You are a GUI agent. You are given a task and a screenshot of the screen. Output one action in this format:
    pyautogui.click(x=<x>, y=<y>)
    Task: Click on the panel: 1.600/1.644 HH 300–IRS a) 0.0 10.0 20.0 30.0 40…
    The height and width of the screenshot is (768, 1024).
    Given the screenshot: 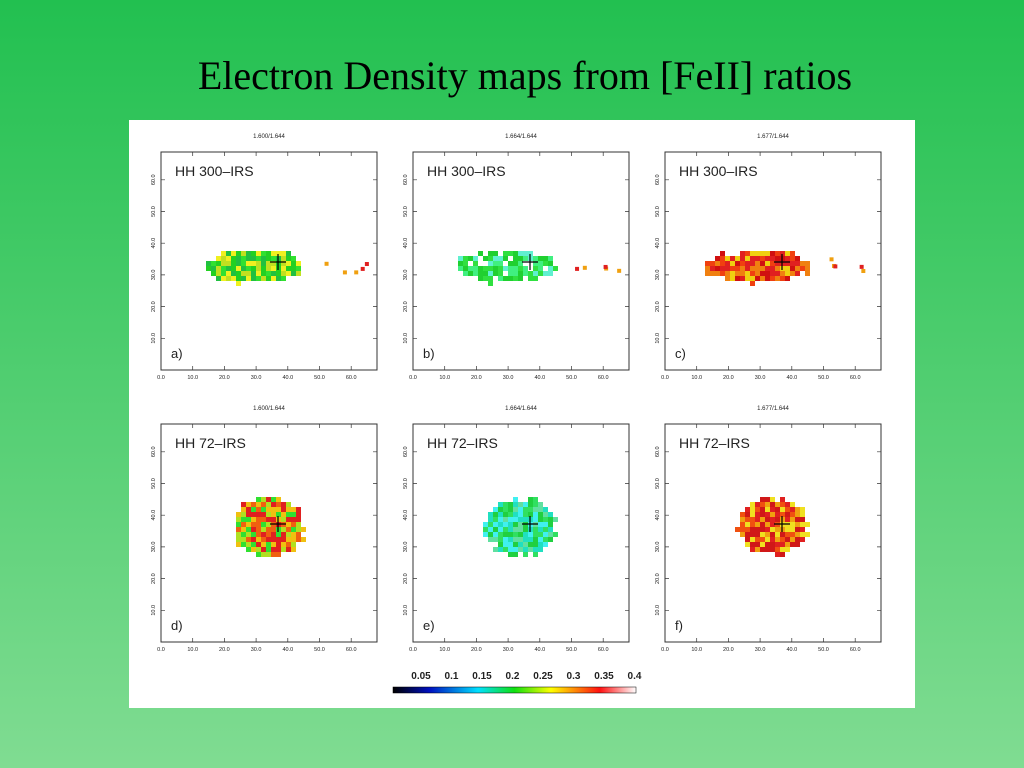 What is the action you would take?
    pyautogui.click(x=264, y=257)
    